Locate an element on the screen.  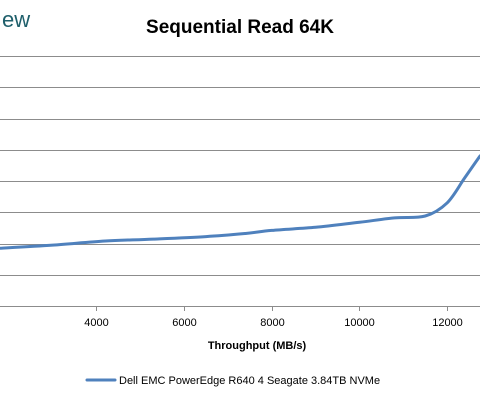
x-tick-label-0: 4000 is located at coordinates (96, 323).